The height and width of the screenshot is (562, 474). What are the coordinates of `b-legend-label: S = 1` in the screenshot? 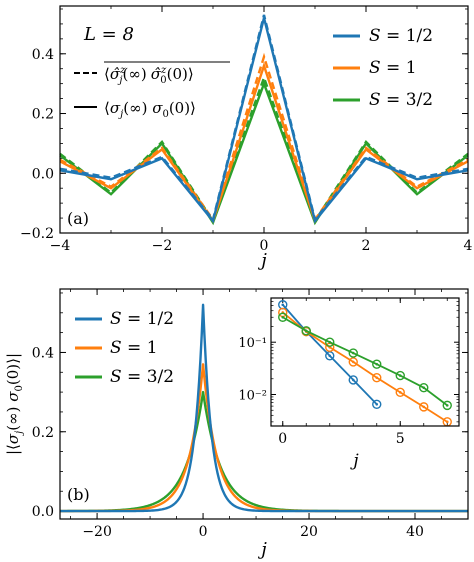 It's located at (134, 348).